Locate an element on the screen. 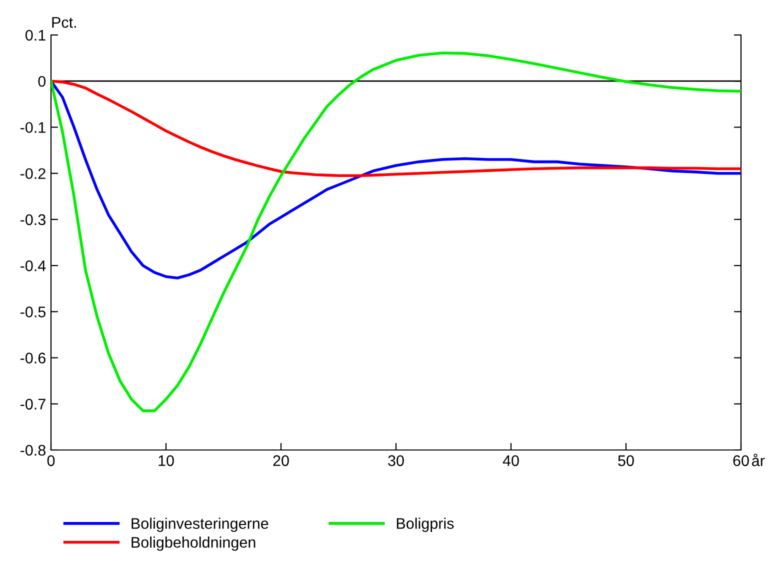 The height and width of the screenshot is (561, 774). y-tick-label: -0.8 is located at coordinates (33, 450).